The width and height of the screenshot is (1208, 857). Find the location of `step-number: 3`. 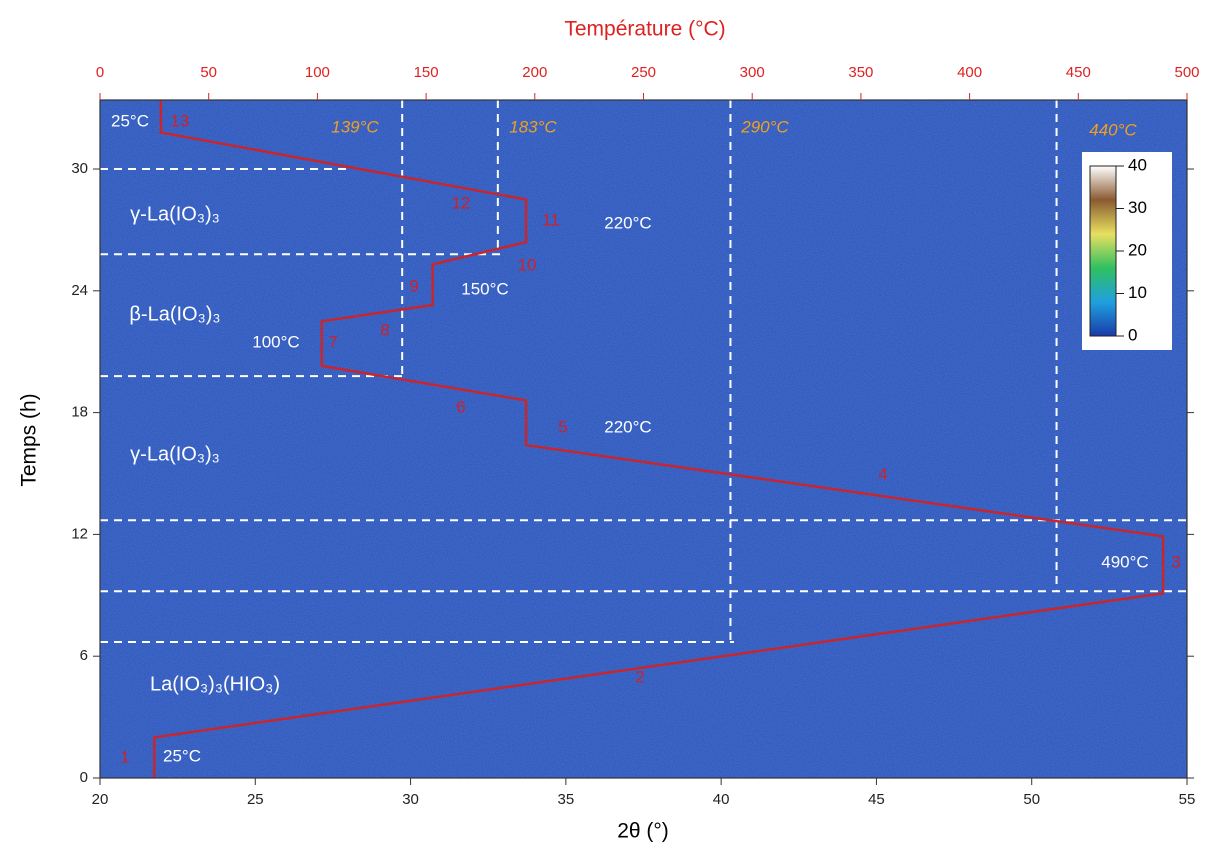

step-number: 3 is located at coordinates (1175, 561).